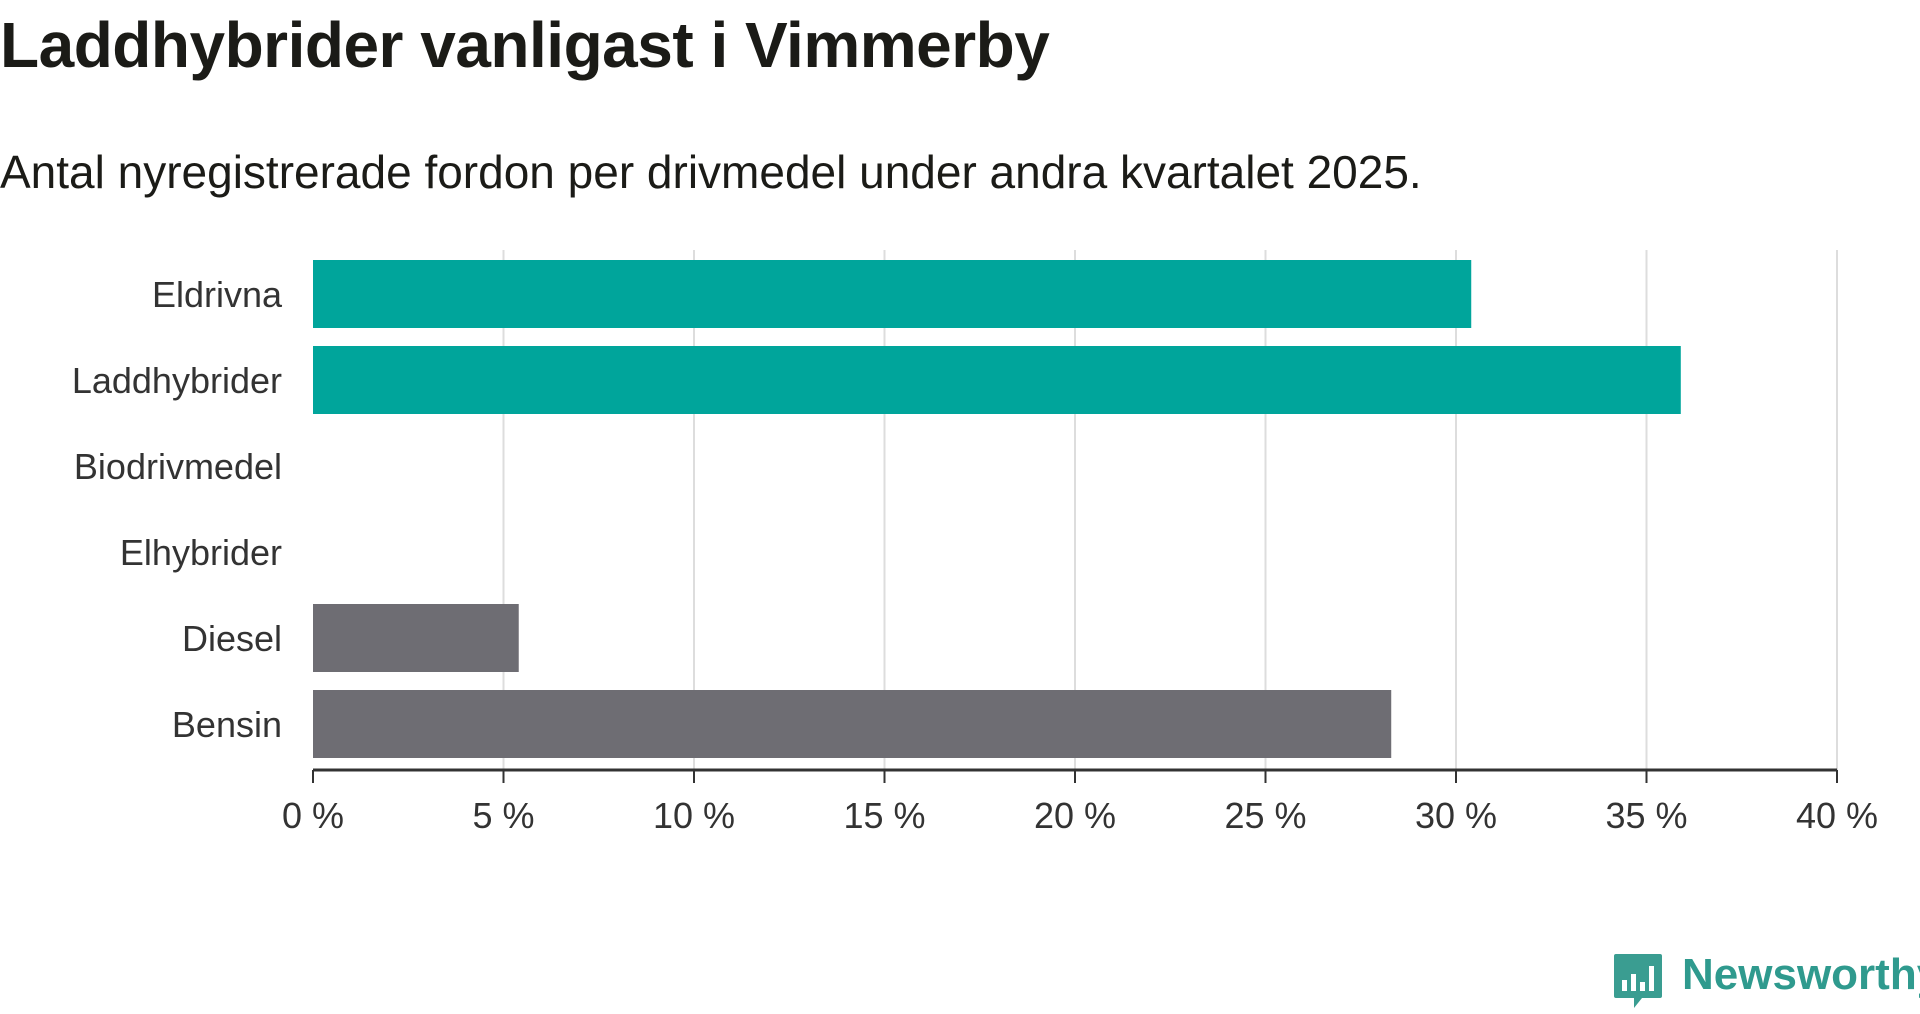  What do you see at coordinates (1646, 815) in the screenshot?
I see `x-tick-label: 35 %` at bounding box center [1646, 815].